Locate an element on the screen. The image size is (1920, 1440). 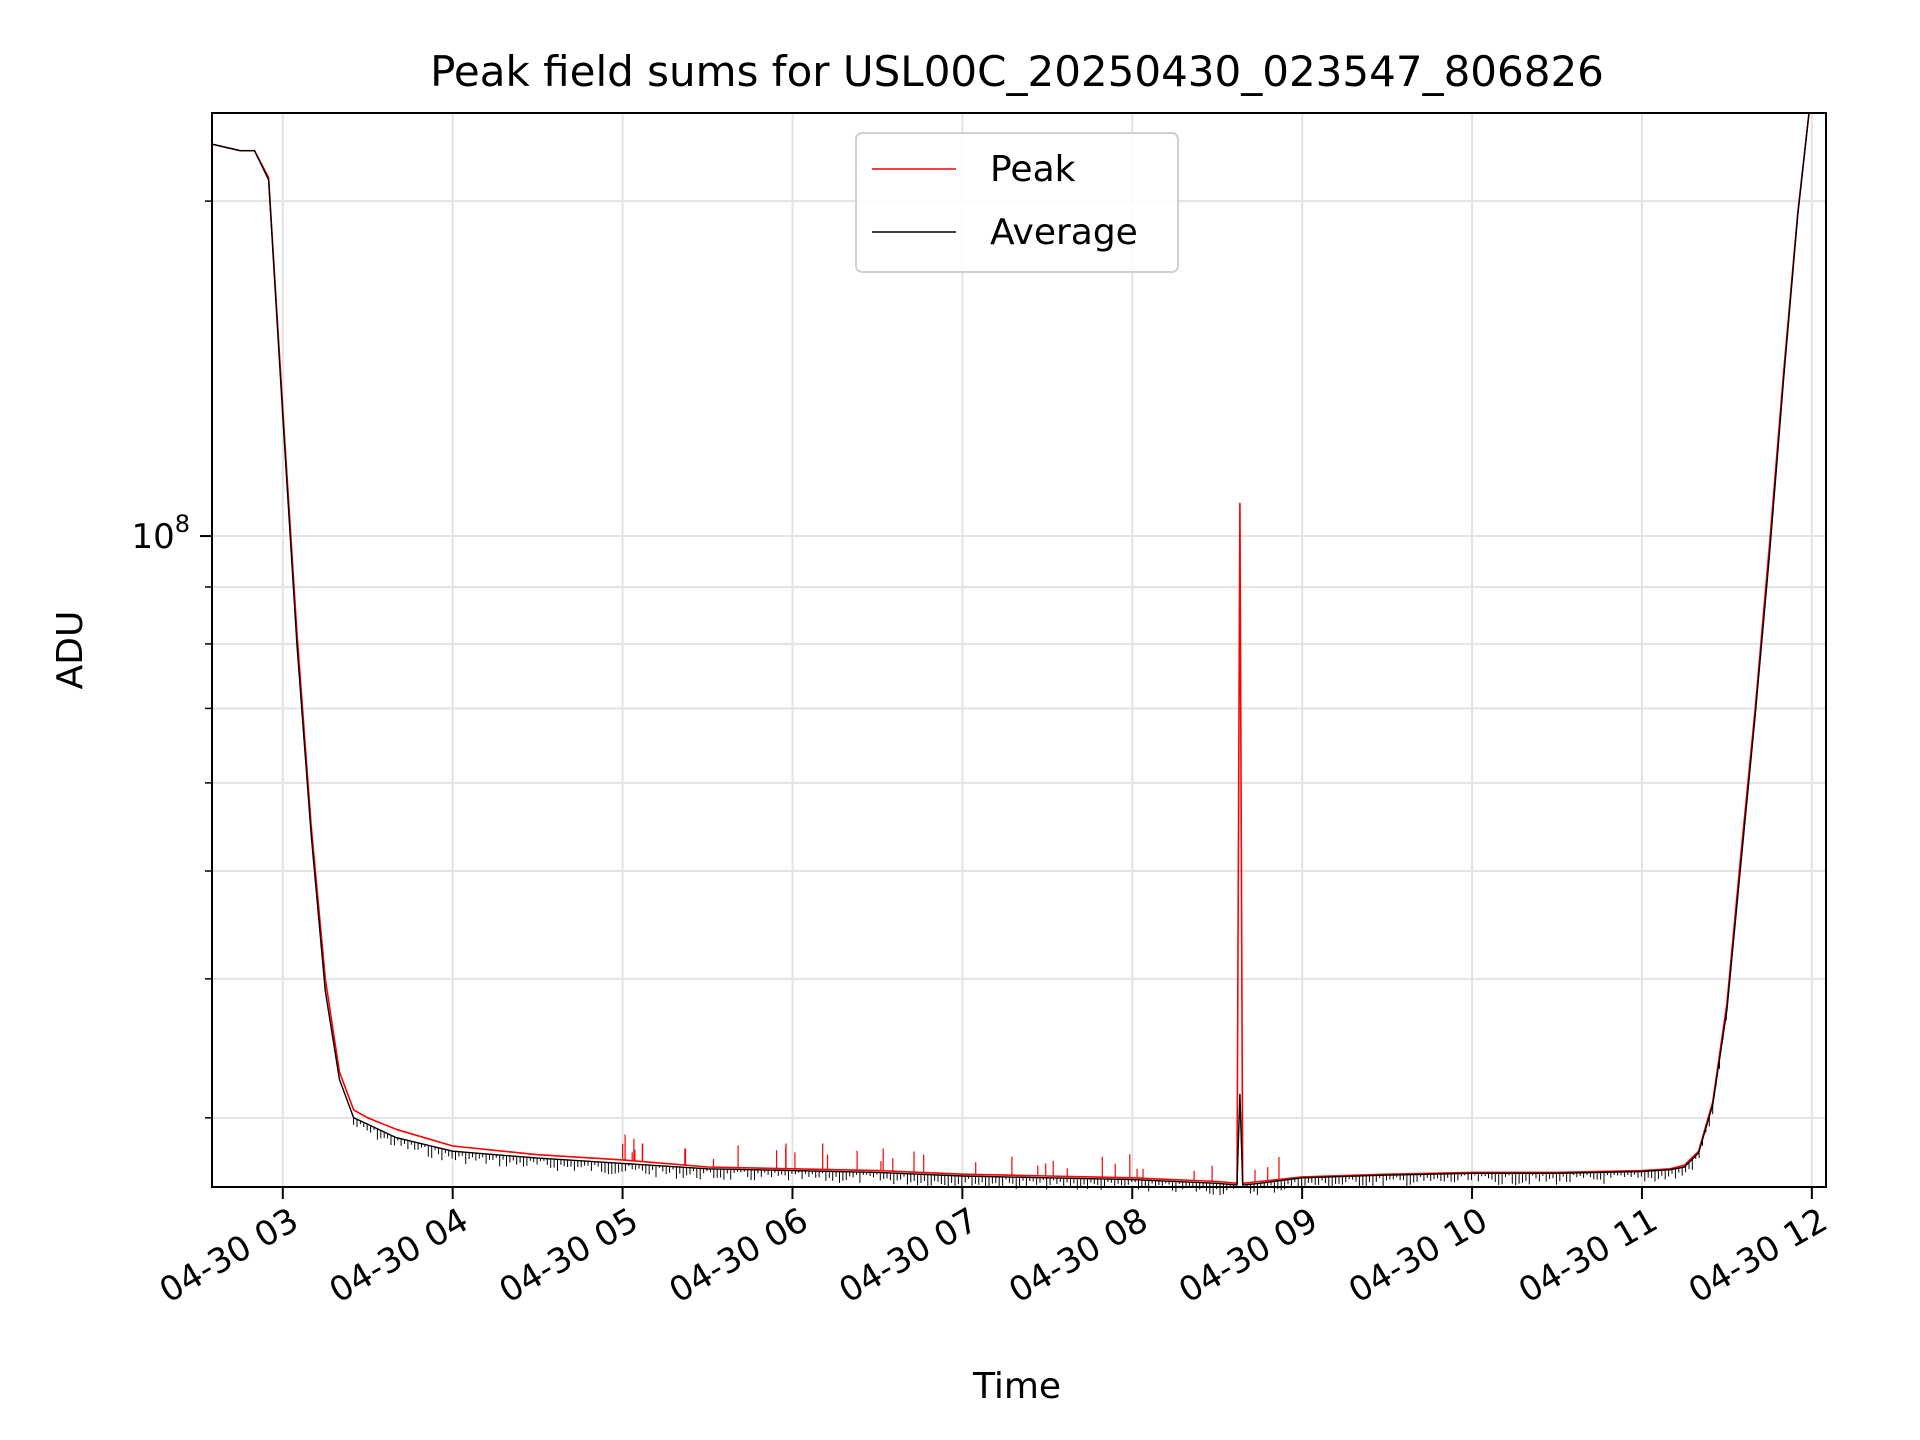
x-axis-label: Time is located at coordinates (1016, 1386).